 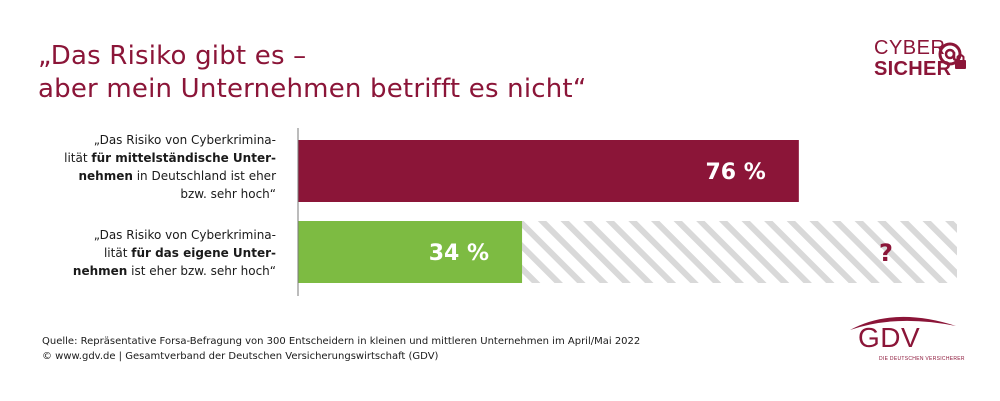 I want to click on label-2-line-3: nehmen ist eher bzw. sehr hoch“, so click(x=174, y=271).